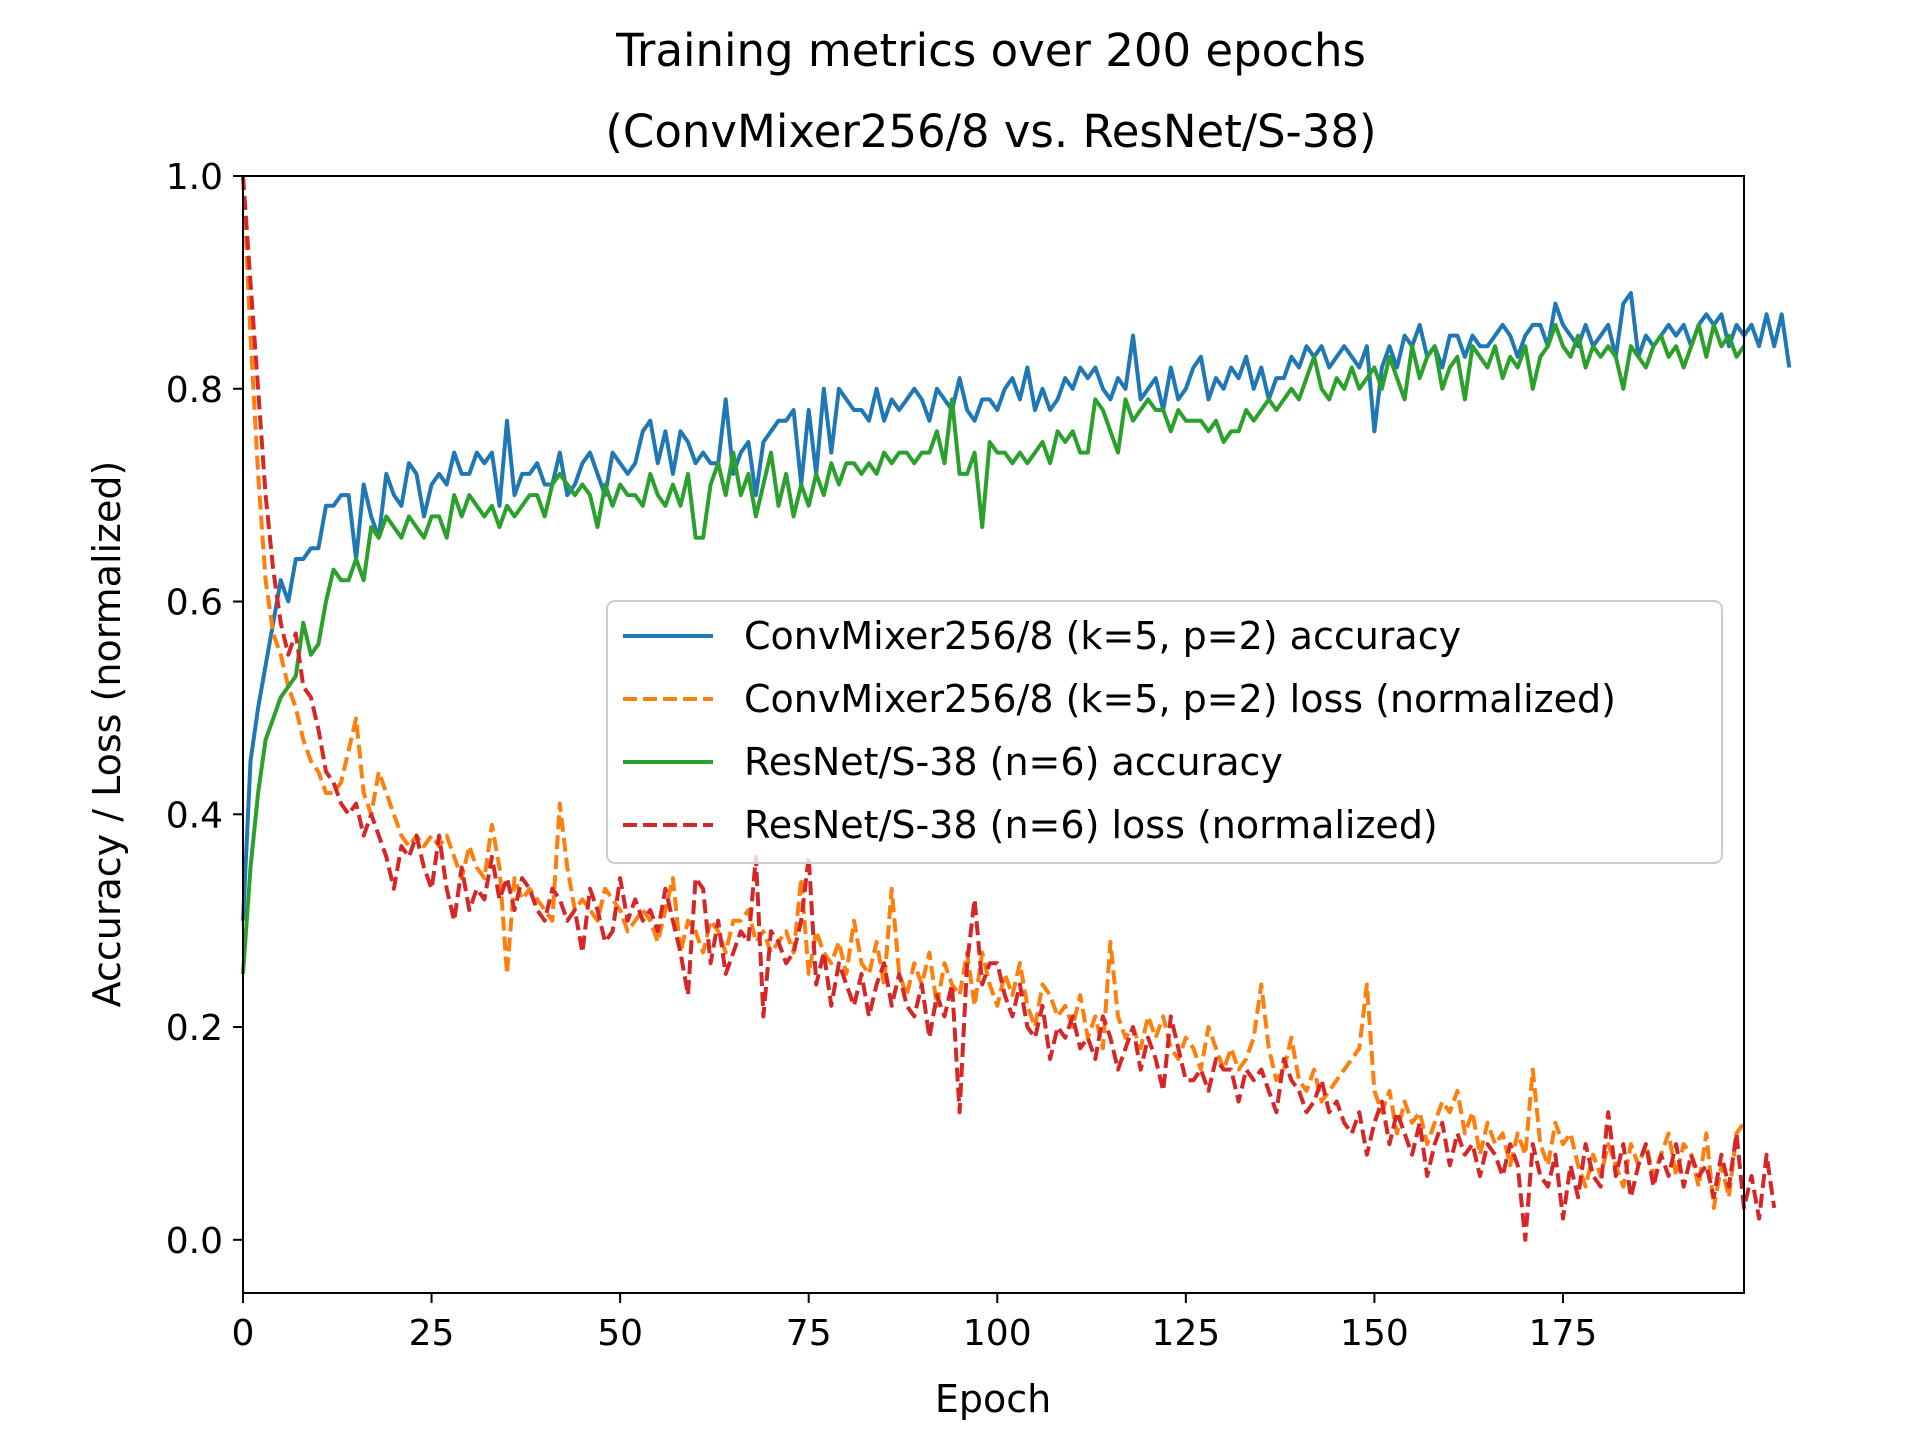  Describe the element at coordinates (194, 177) in the screenshot. I see `y-tick-label: 1.0` at that location.